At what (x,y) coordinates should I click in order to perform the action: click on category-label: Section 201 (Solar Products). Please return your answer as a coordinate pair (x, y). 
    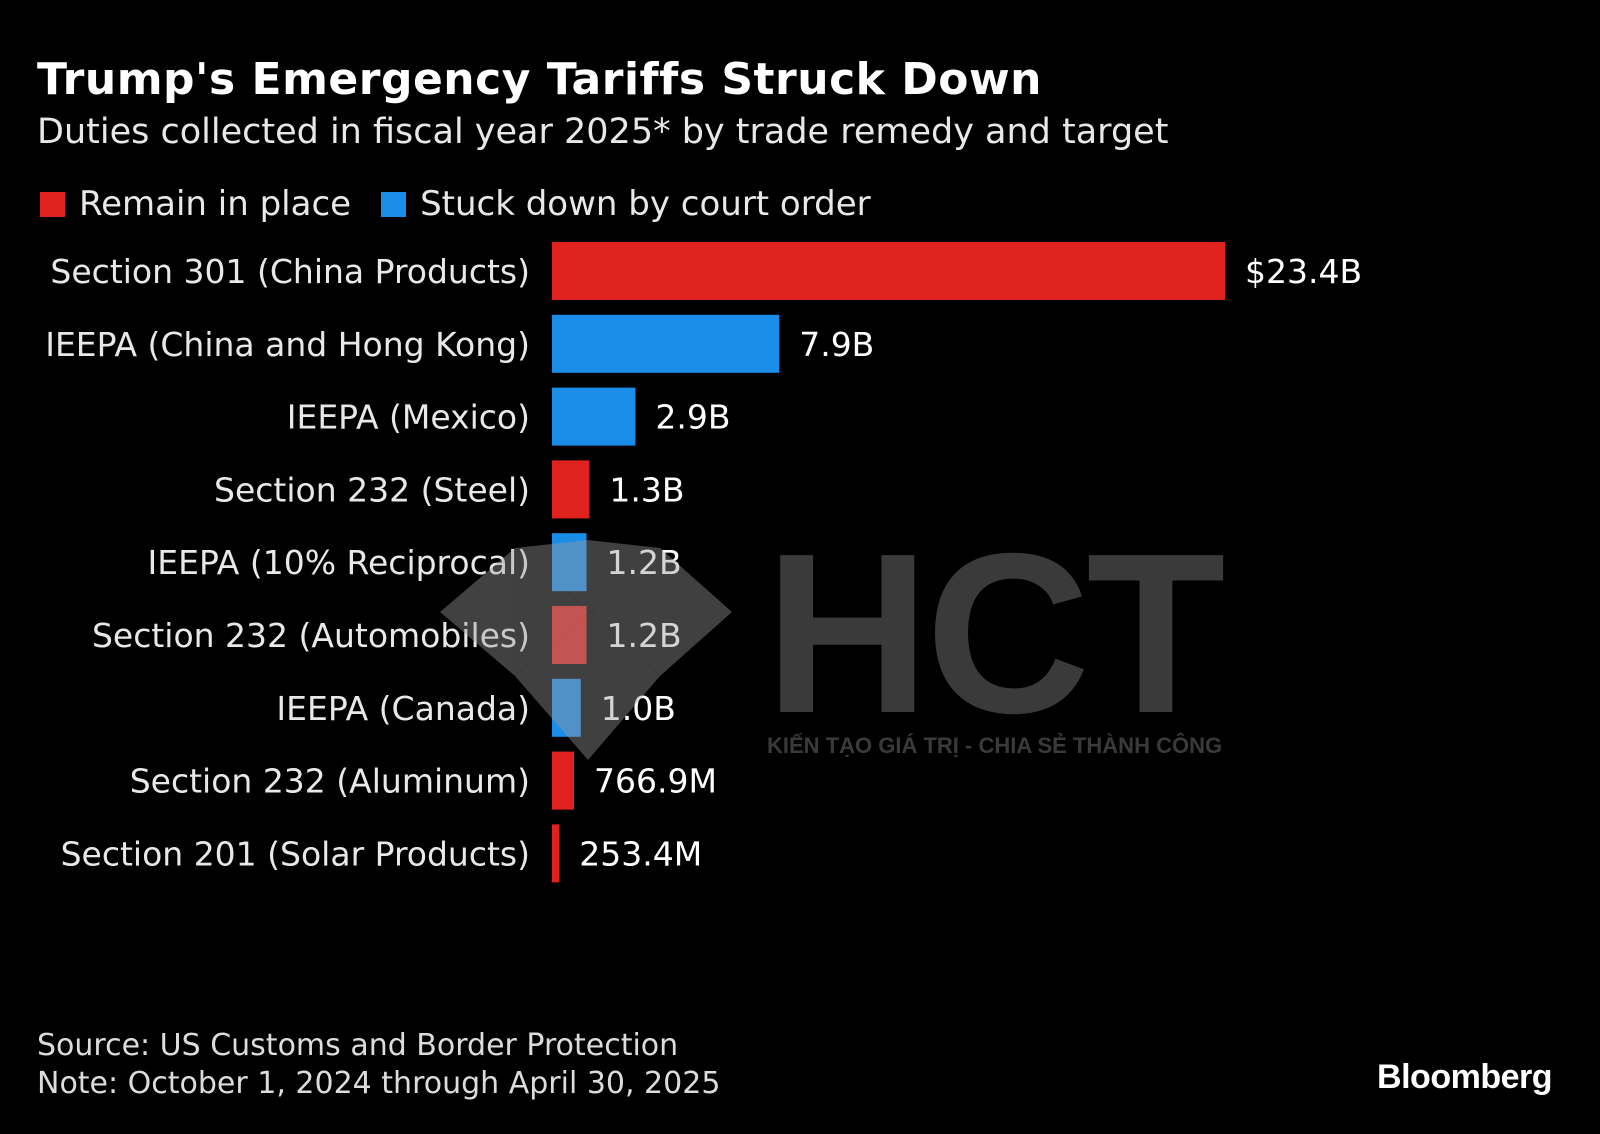
    Looking at the image, I should click on (295, 853).